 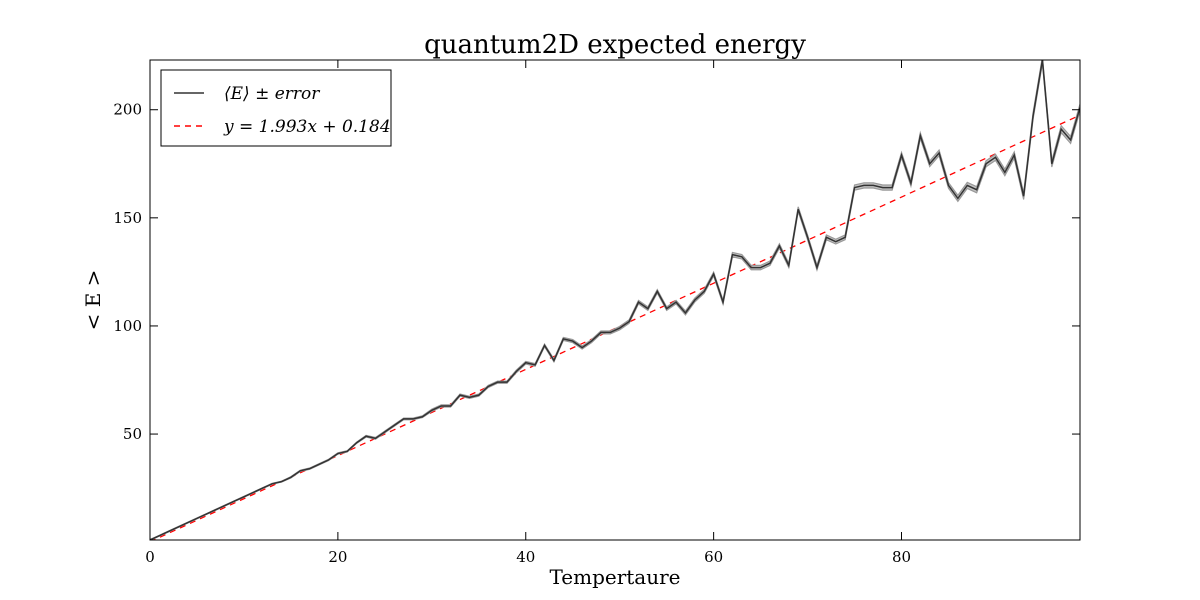 What do you see at coordinates (127, 218) in the screenshot?
I see `y-tick-label: 150` at bounding box center [127, 218].